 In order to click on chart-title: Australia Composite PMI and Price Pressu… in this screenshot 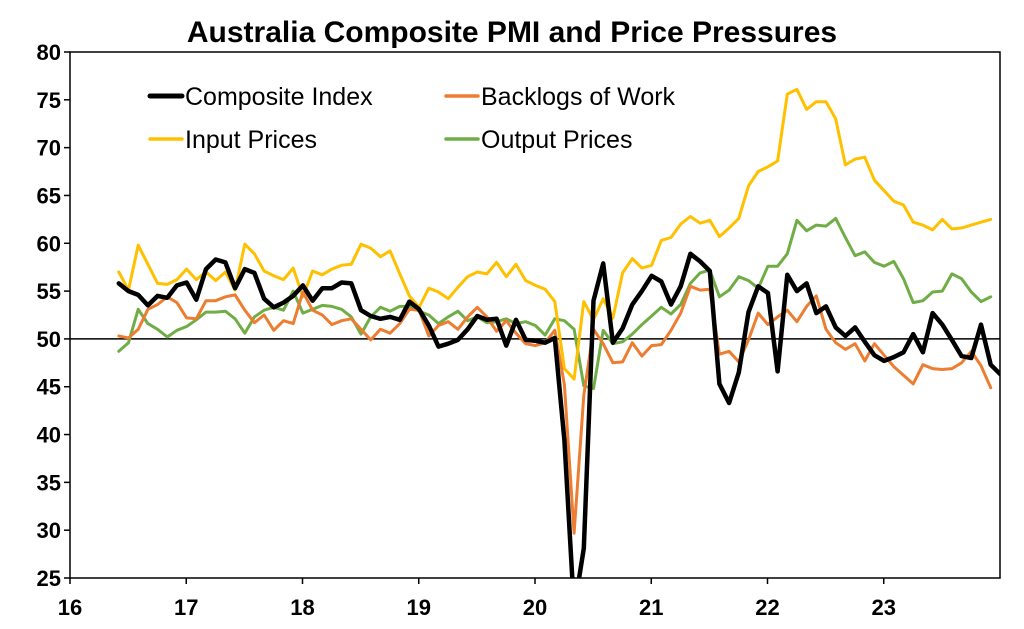, I will do `click(512, 32)`.